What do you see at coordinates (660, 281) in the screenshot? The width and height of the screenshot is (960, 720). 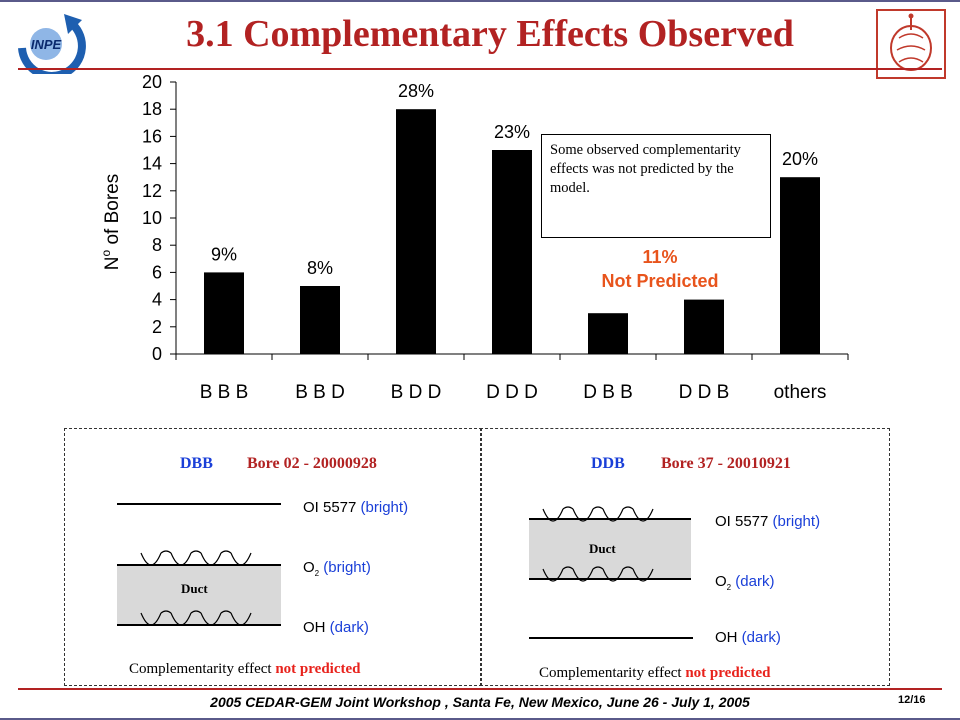 I see `not-predicted-label: Not Predicted` at bounding box center [660, 281].